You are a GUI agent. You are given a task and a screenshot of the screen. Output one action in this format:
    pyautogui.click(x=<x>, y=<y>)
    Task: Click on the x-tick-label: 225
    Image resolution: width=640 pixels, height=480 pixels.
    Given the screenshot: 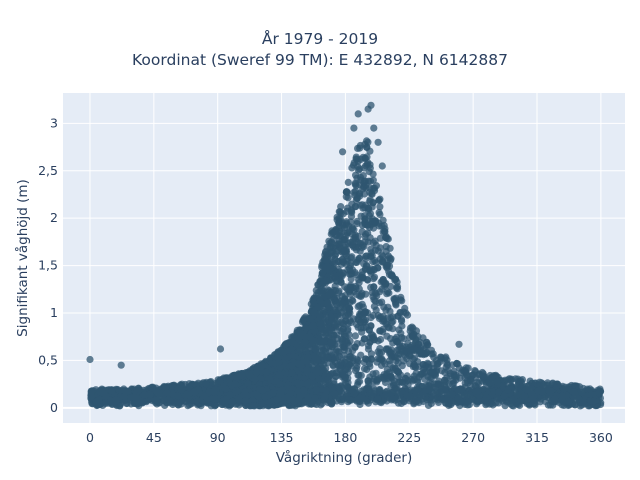 What is the action you would take?
    pyautogui.click(x=409, y=437)
    